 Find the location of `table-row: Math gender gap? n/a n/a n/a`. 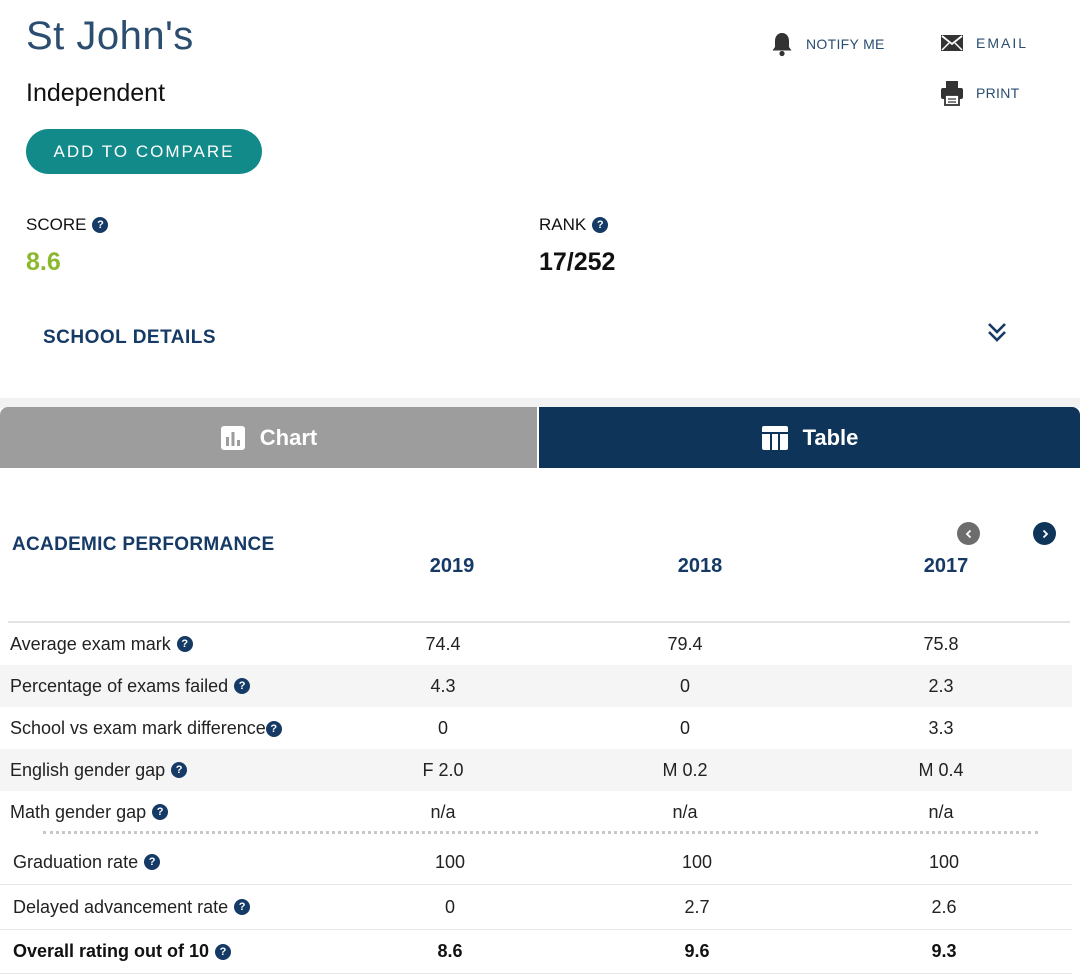

table-row: Math gender gap? n/a n/a n/a is located at coordinates (482, 811).